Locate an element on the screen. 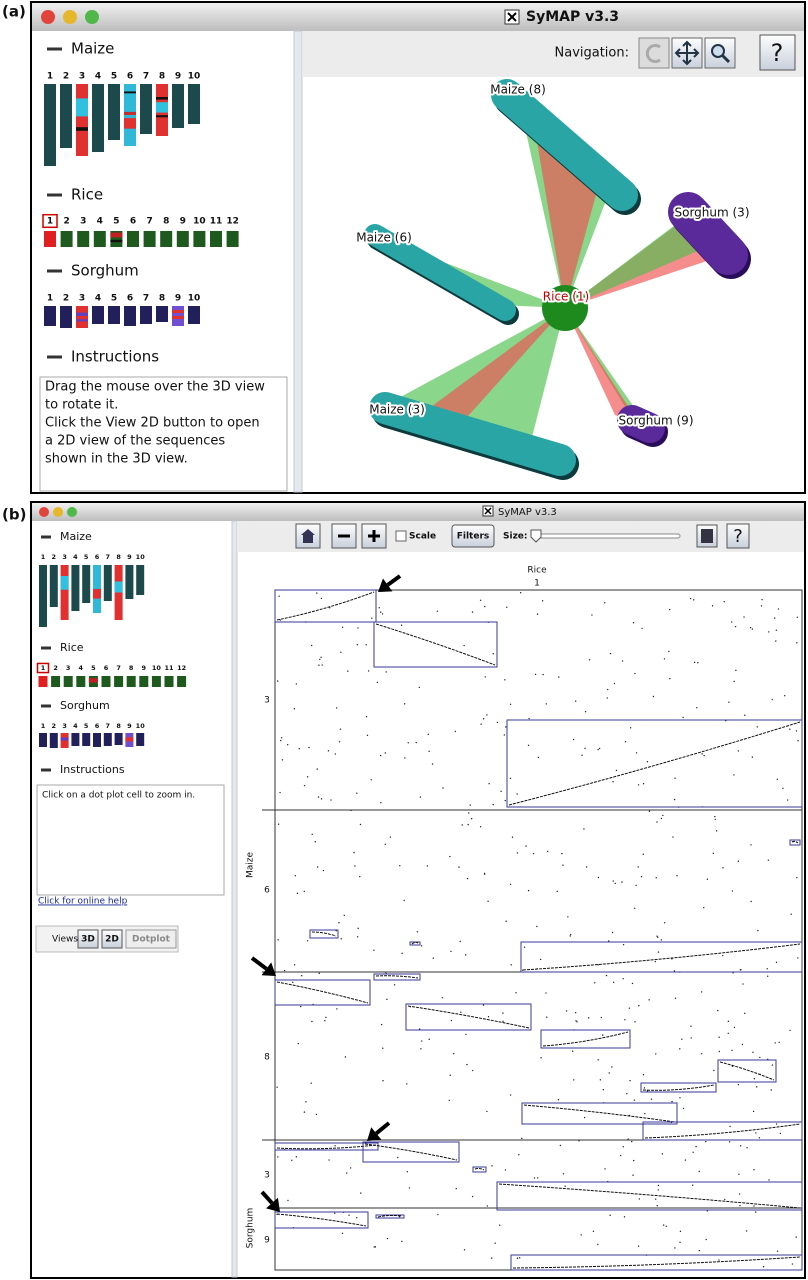 Image resolution: width=808 pixels, height=1280 pixels. view-2d-button is located at coordinates (112, 939).